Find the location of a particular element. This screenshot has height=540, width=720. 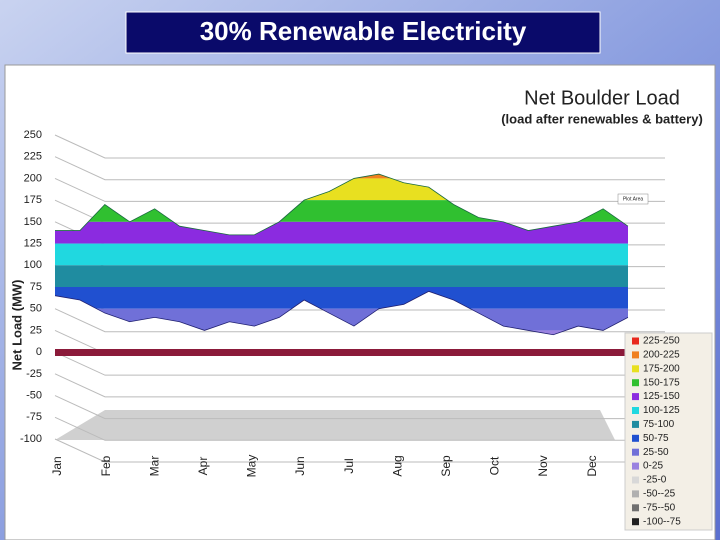

legend-label: 100-125 is located at coordinates (661, 410).